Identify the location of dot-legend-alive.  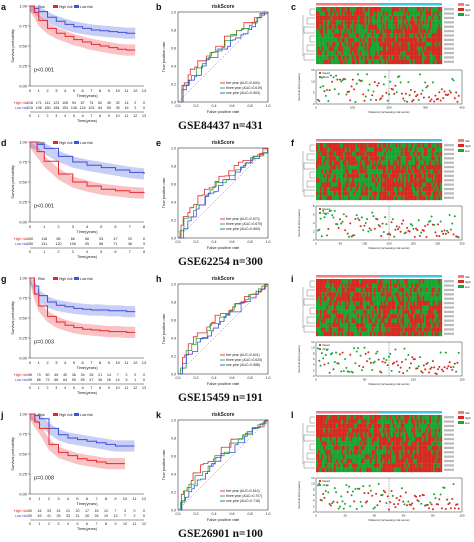
(320, 349).